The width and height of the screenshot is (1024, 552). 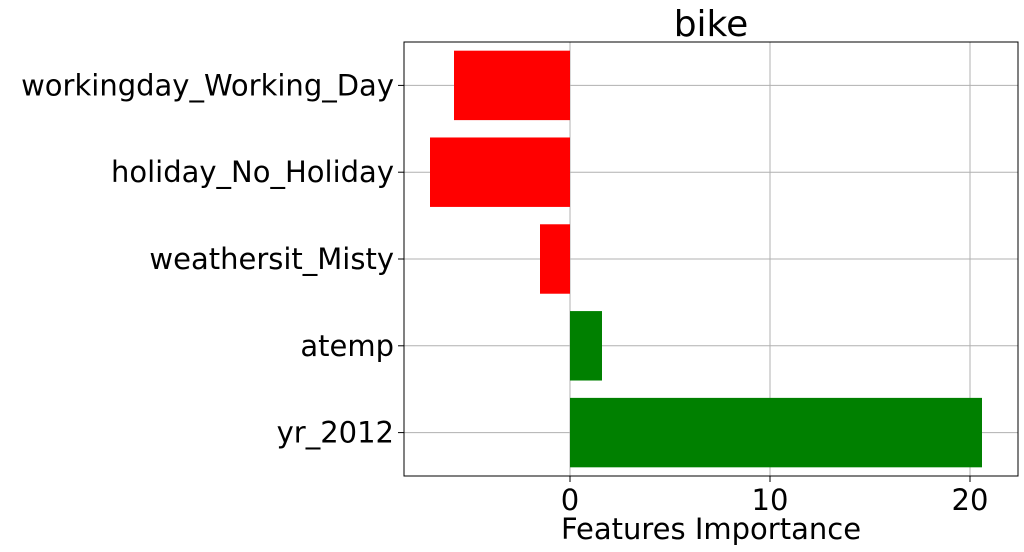 I want to click on bar-workingday-working-day, so click(x=512, y=85).